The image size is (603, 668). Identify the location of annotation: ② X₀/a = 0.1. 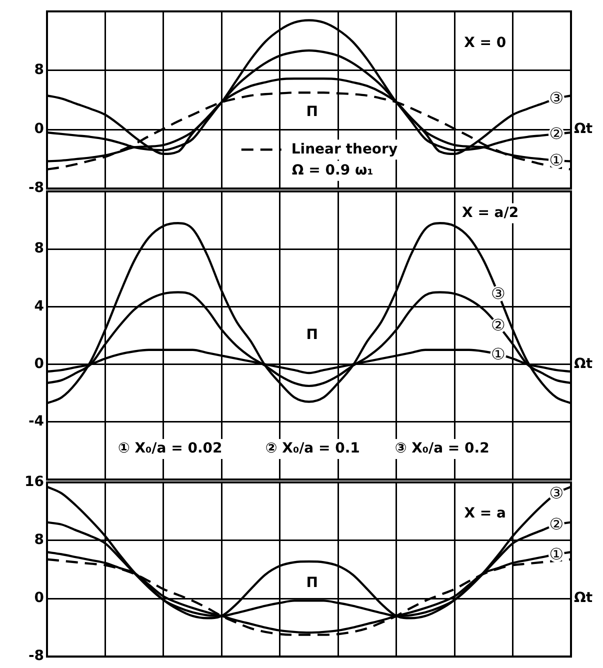
(312, 448).